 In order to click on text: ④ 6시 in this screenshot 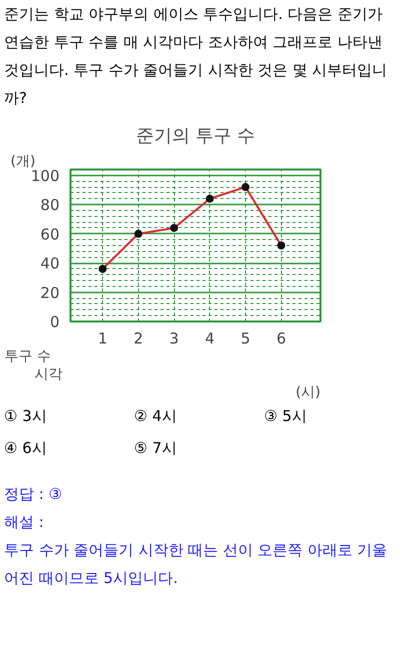, I will do `click(26, 448)`.